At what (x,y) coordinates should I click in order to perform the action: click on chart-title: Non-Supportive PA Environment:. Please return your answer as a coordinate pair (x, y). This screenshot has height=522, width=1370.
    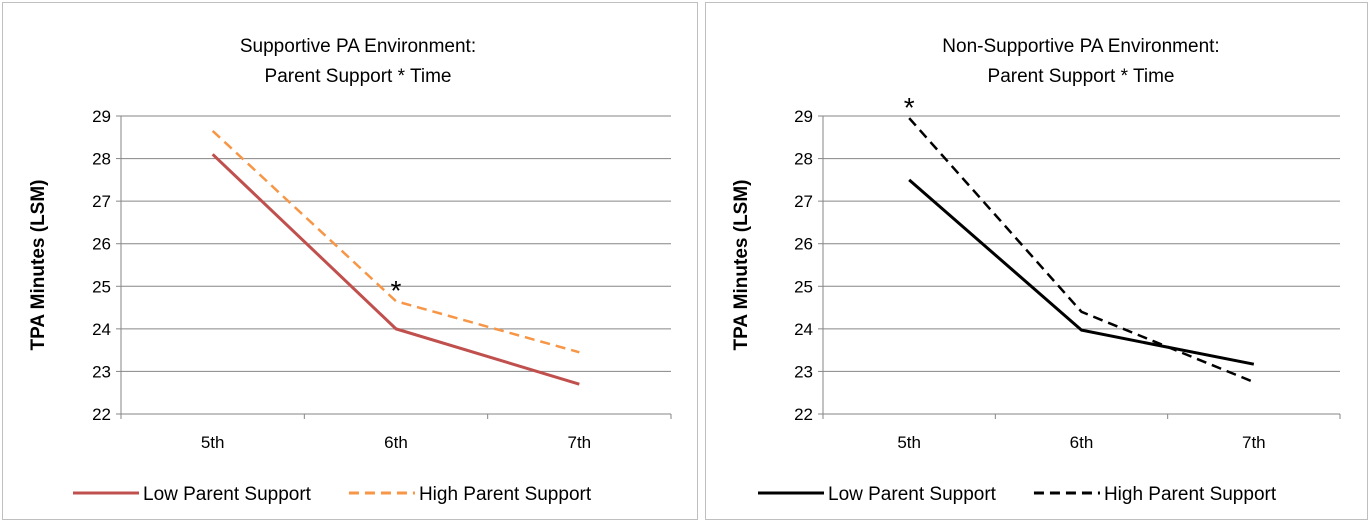
    Looking at the image, I should click on (1080, 46).